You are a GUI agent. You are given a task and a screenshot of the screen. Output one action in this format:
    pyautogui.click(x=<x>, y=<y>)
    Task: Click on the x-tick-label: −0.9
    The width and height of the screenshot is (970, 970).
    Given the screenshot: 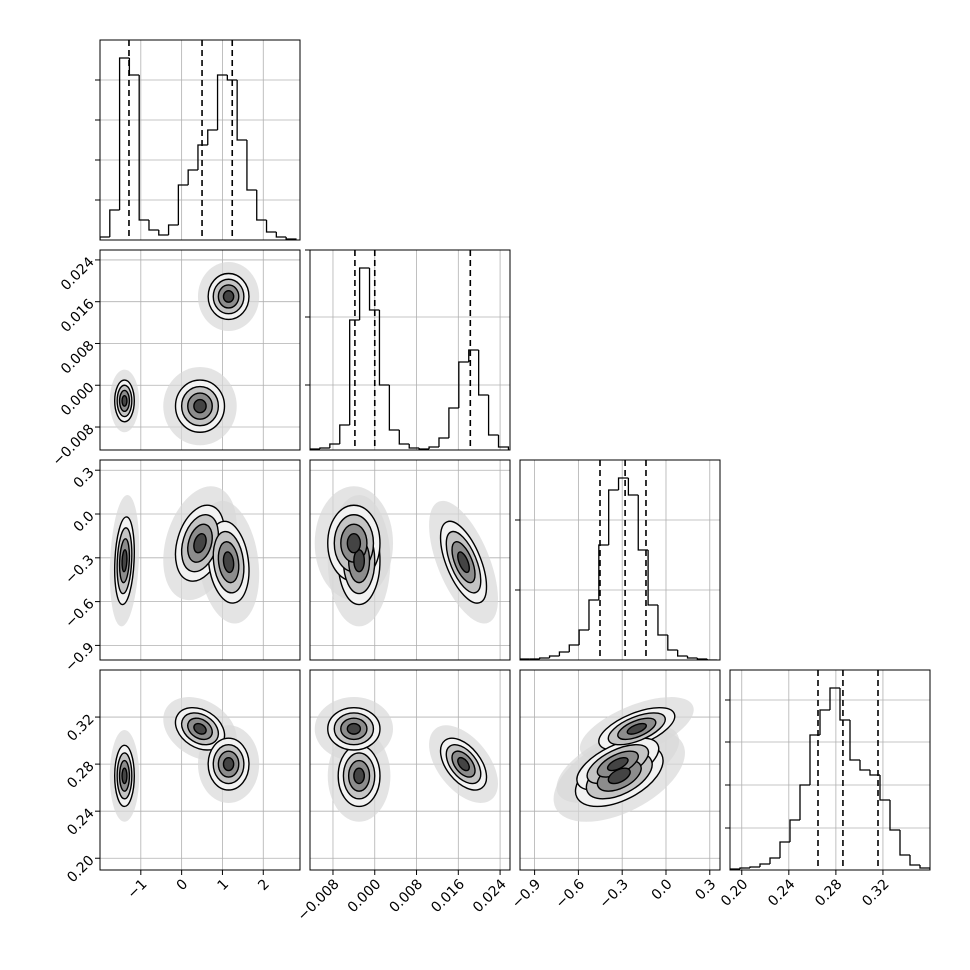 What is the action you would take?
    pyautogui.click(x=526, y=893)
    